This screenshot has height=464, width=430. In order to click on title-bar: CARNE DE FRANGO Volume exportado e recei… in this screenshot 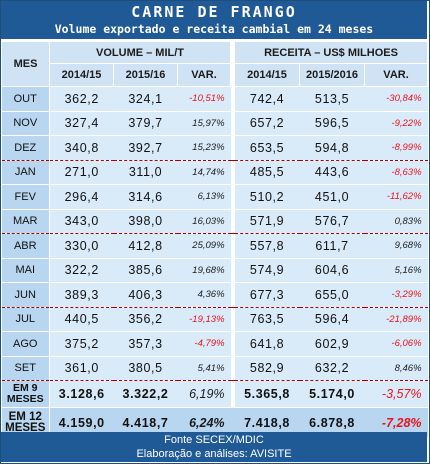, I will do `click(214, 20)`.